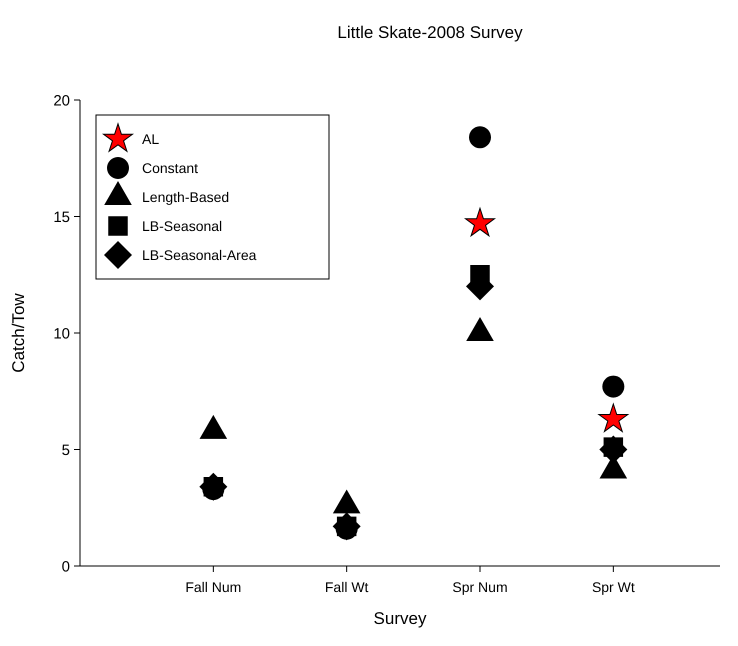 The height and width of the screenshot is (646, 738). Describe the element at coordinates (480, 587) in the screenshot. I see `x-tick-label: Spr Num` at that location.